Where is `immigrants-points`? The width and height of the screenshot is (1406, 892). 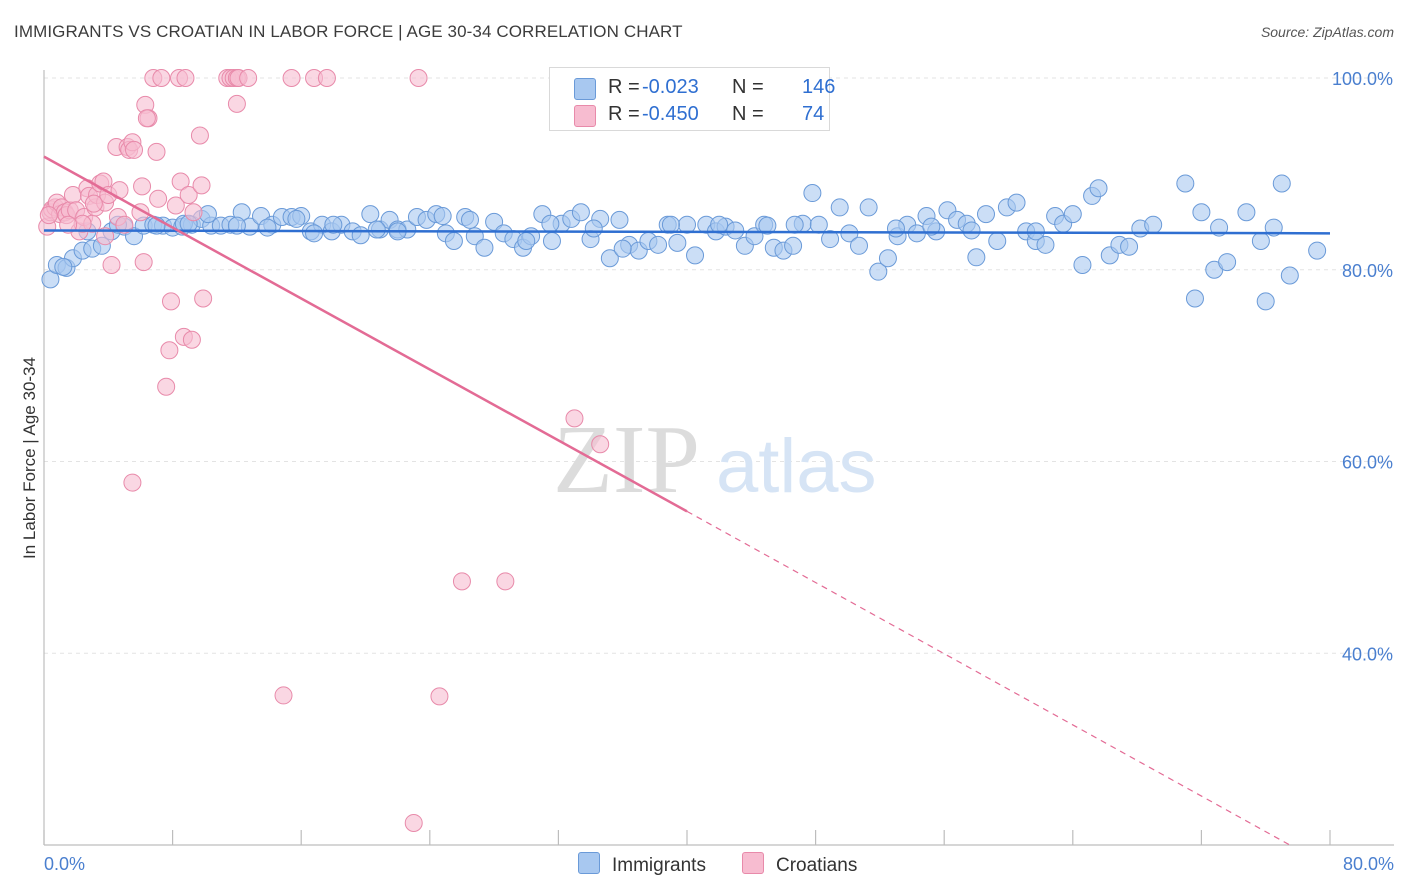
immigrants-points is located at coordinates (684, 242).